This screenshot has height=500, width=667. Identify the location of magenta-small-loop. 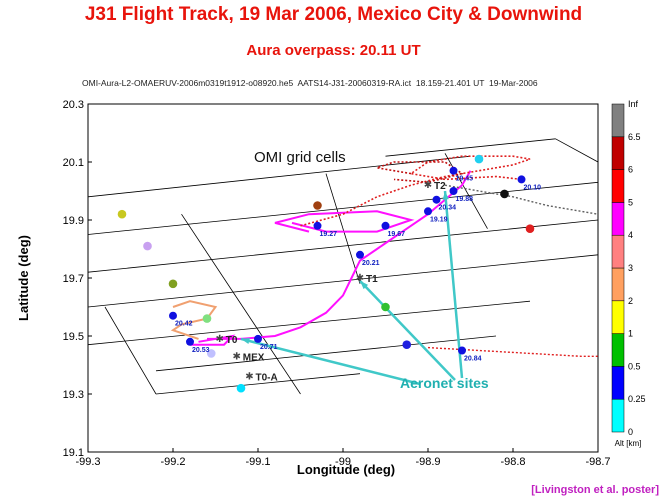
(213, 340).